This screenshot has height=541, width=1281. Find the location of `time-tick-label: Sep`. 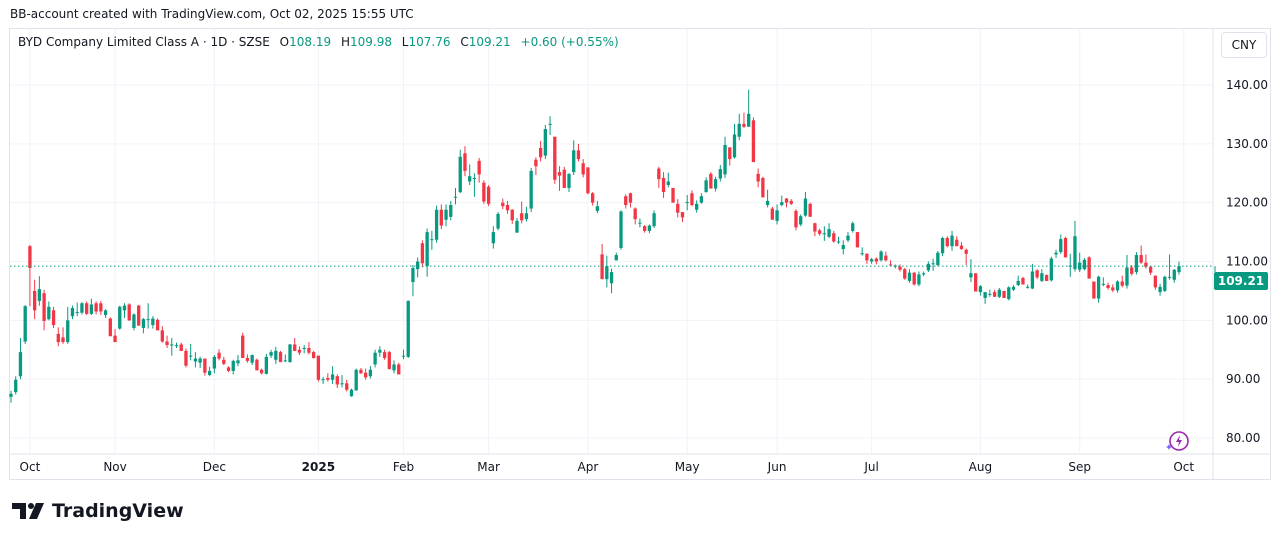

time-tick-label: Sep is located at coordinates (1079, 467).